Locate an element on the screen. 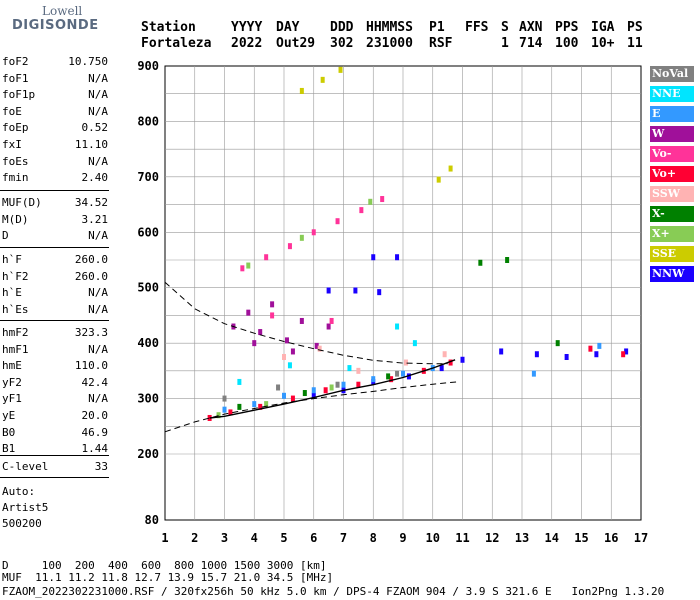 This screenshot has width=700, height=600. param-value: 1.44 is located at coordinates (95, 449).